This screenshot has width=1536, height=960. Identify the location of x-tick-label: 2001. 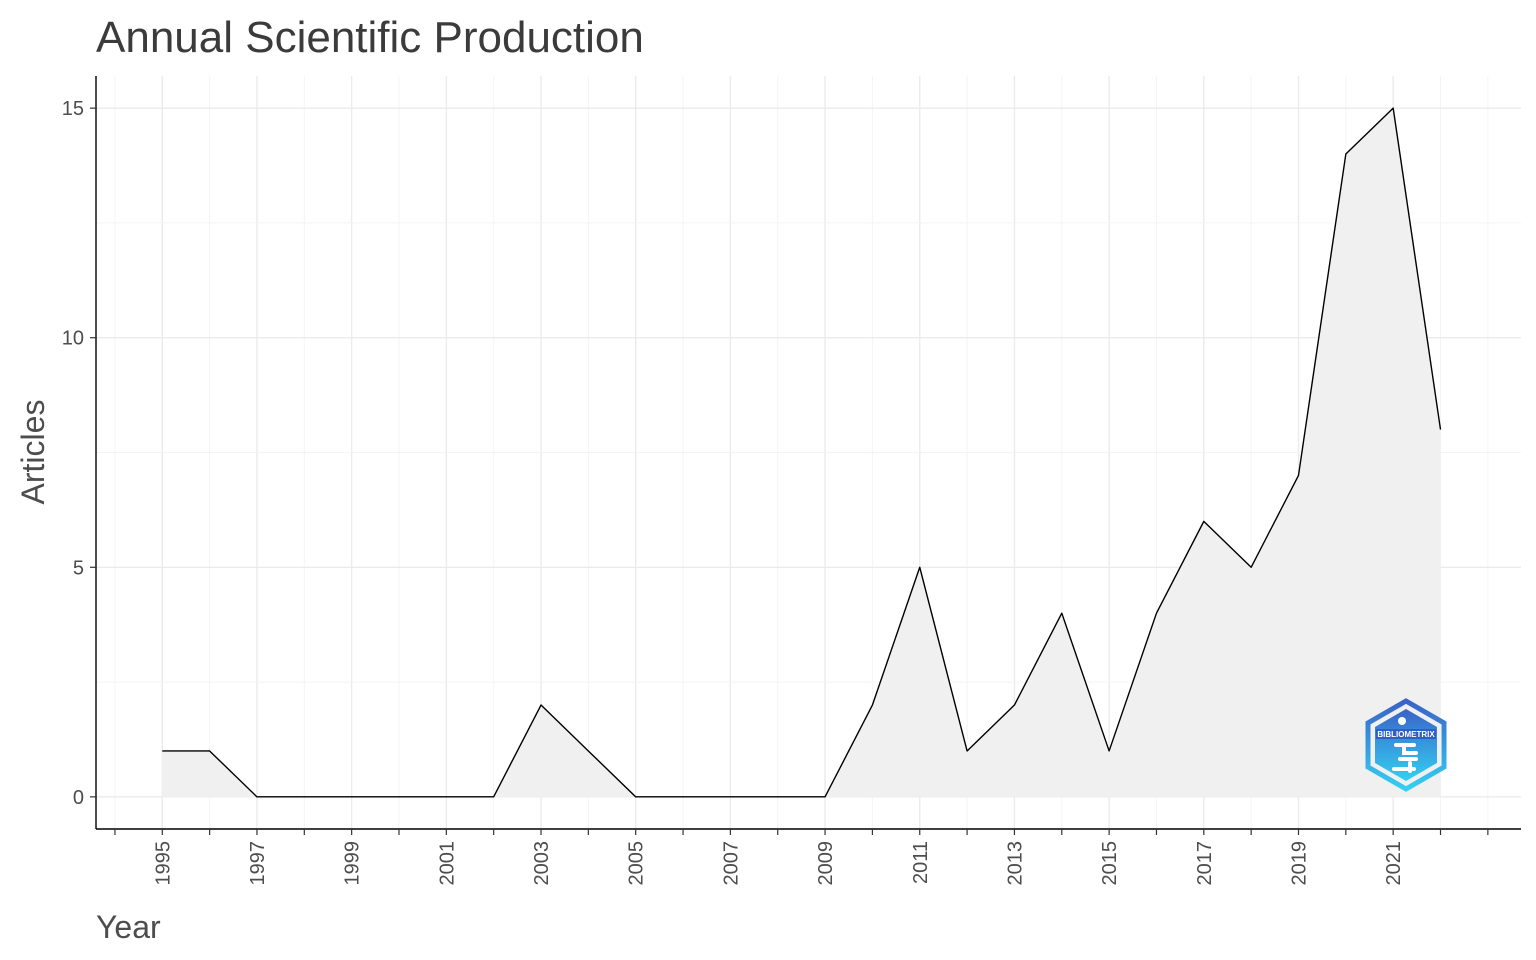
(447, 863).